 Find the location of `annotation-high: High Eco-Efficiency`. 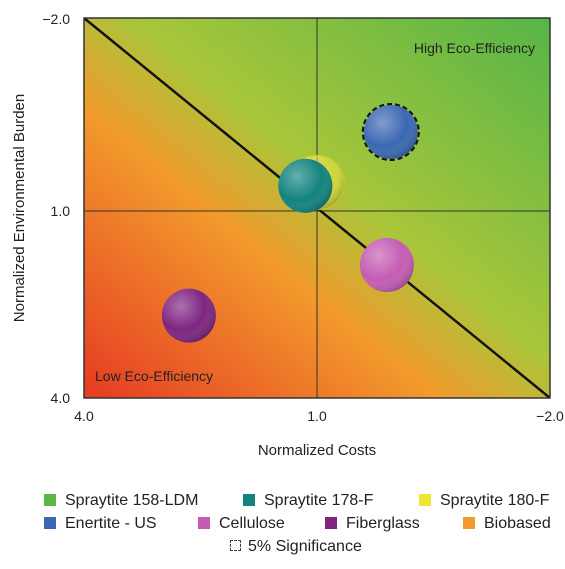

annotation-high: High Eco-Efficiency is located at coordinates (474, 48).